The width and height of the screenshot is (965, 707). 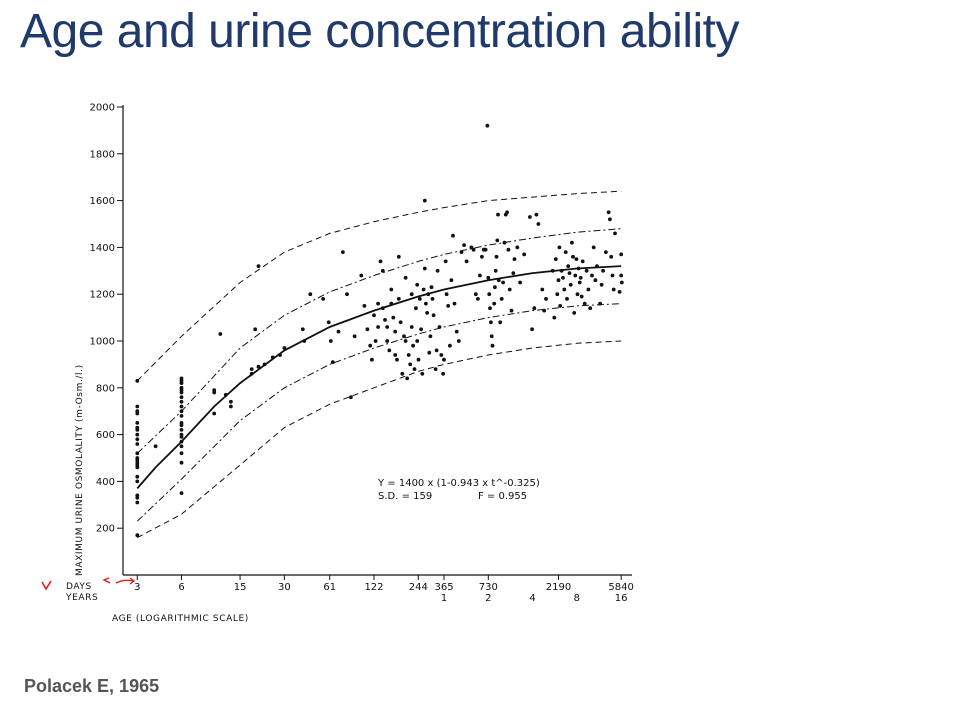 I want to click on x-tick-label: 30, so click(x=284, y=587).